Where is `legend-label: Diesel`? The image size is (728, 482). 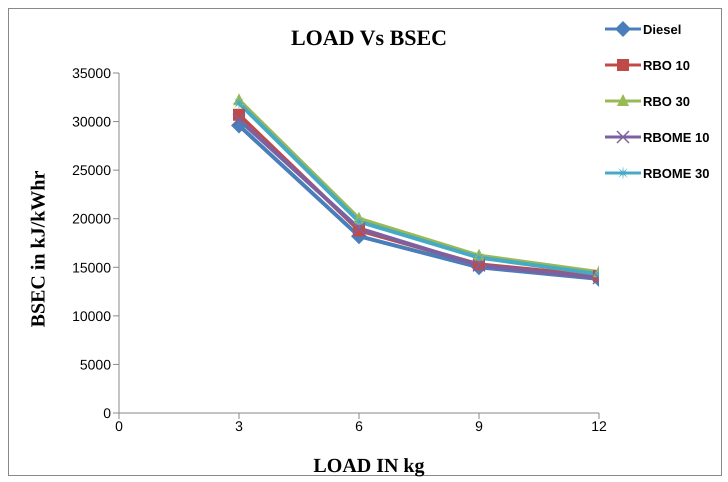
legend-label: Diesel is located at coordinates (662, 29).